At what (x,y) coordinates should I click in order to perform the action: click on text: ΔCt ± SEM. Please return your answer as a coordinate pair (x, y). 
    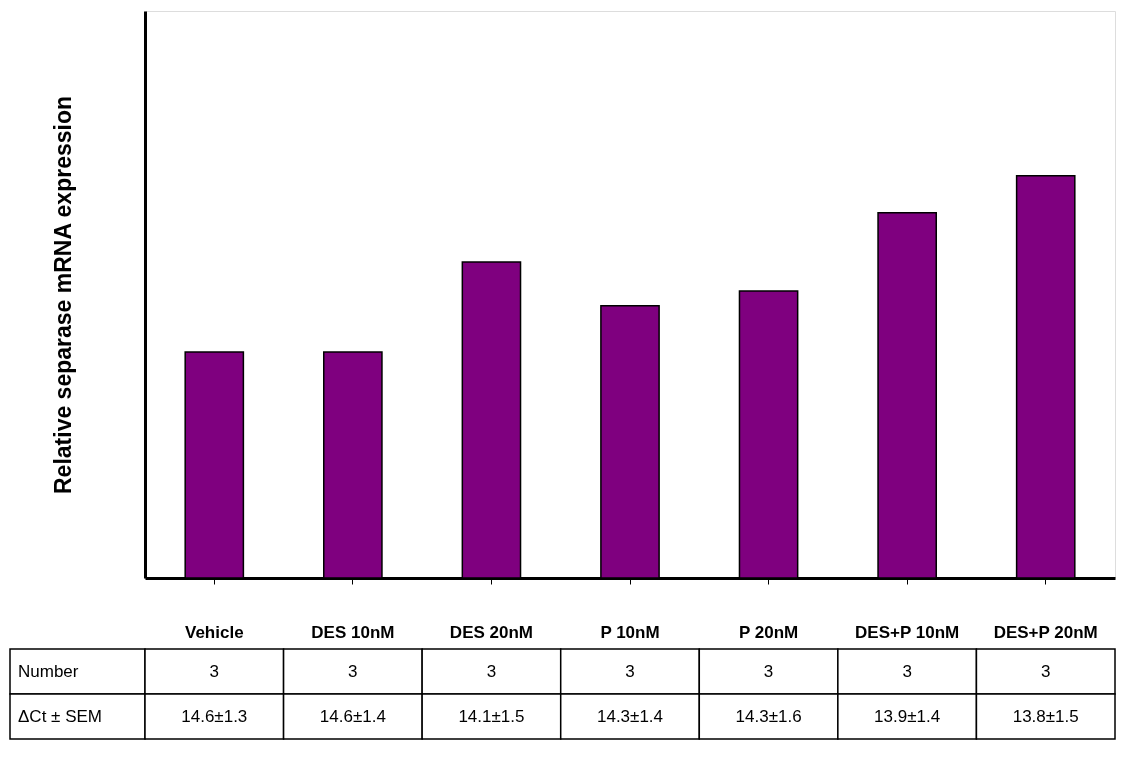
    Looking at the image, I should click on (60, 716).